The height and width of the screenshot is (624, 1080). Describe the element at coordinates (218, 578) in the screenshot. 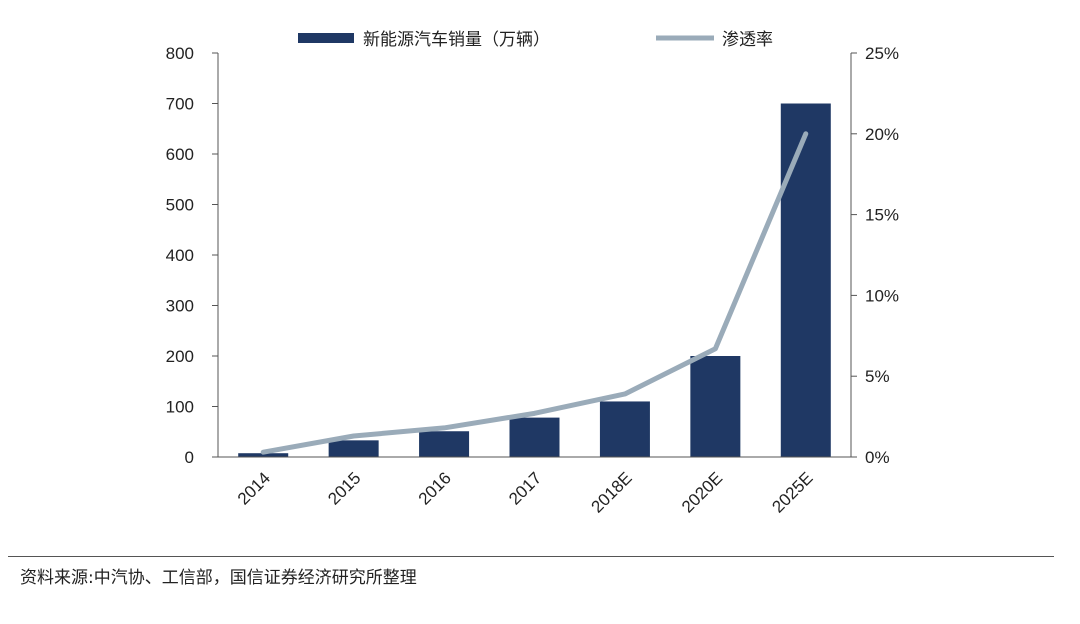

I see `source-note: 资料来源:中汽协、工信部，国信证券经济研究所整理` at that location.